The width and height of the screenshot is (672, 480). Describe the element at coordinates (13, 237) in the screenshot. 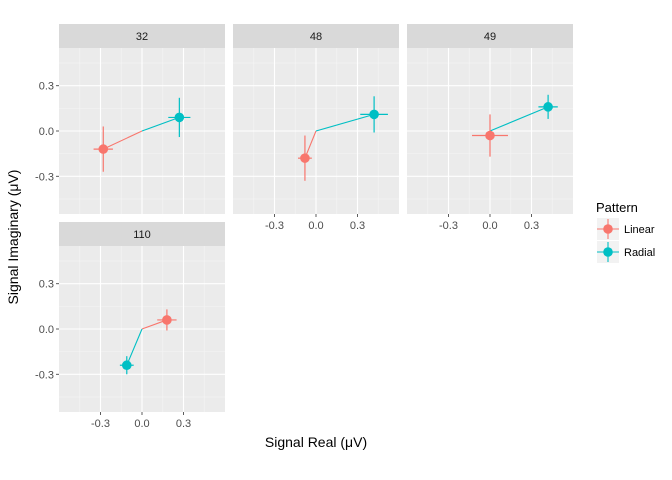

I see `y-axis-title: Signal Imaginary (μV)` at that location.